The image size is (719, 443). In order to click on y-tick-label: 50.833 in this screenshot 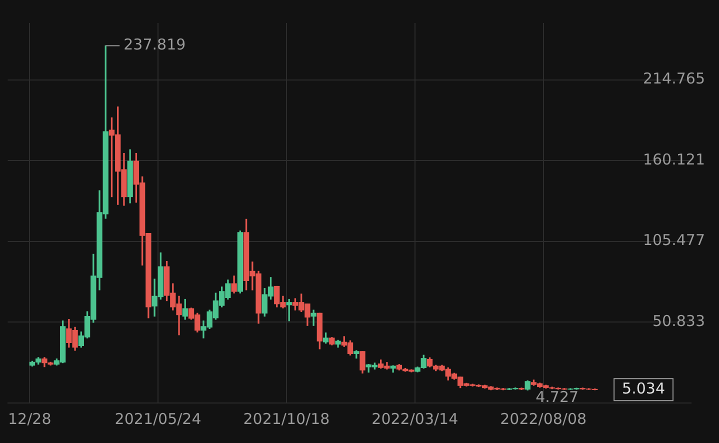, I will do `click(678, 321)`.